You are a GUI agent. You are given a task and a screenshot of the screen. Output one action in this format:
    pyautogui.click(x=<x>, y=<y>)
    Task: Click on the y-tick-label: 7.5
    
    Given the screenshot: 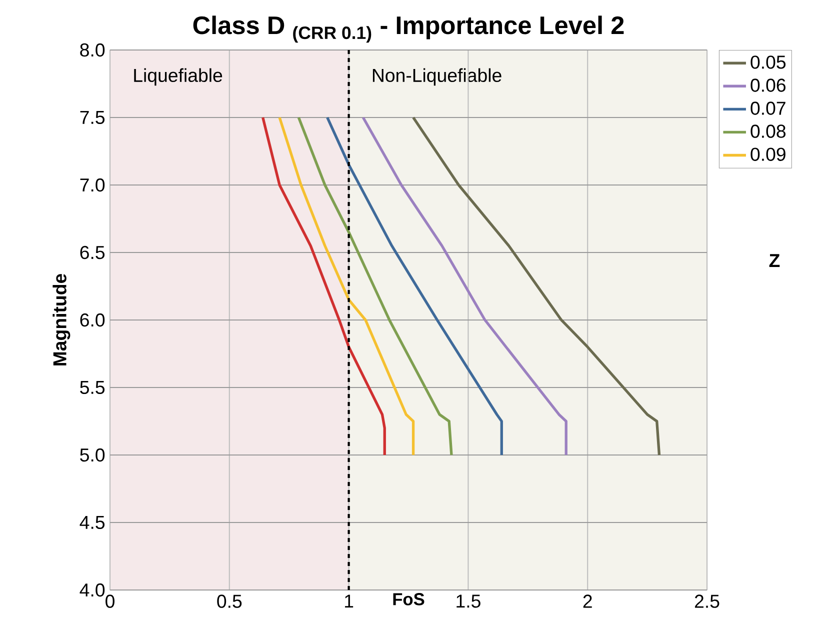 What is the action you would take?
    pyautogui.click(x=92, y=117)
    